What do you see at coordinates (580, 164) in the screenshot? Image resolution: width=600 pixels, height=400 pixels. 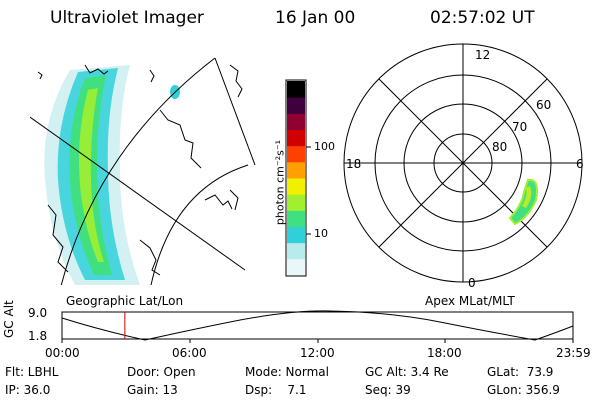 I see `mlt-6-label: 6` at bounding box center [580, 164].